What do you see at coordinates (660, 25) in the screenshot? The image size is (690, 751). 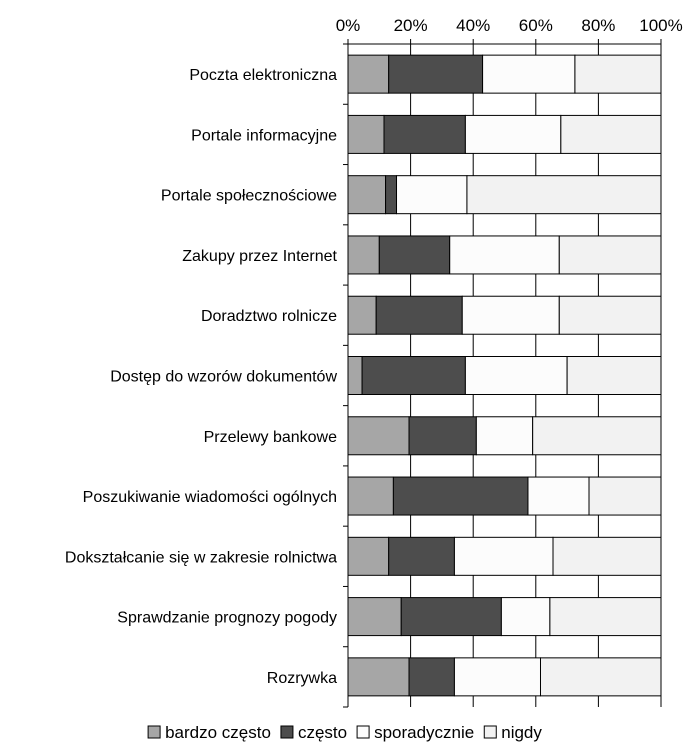 I see `x-tick-label: 100%` at bounding box center [660, 25].